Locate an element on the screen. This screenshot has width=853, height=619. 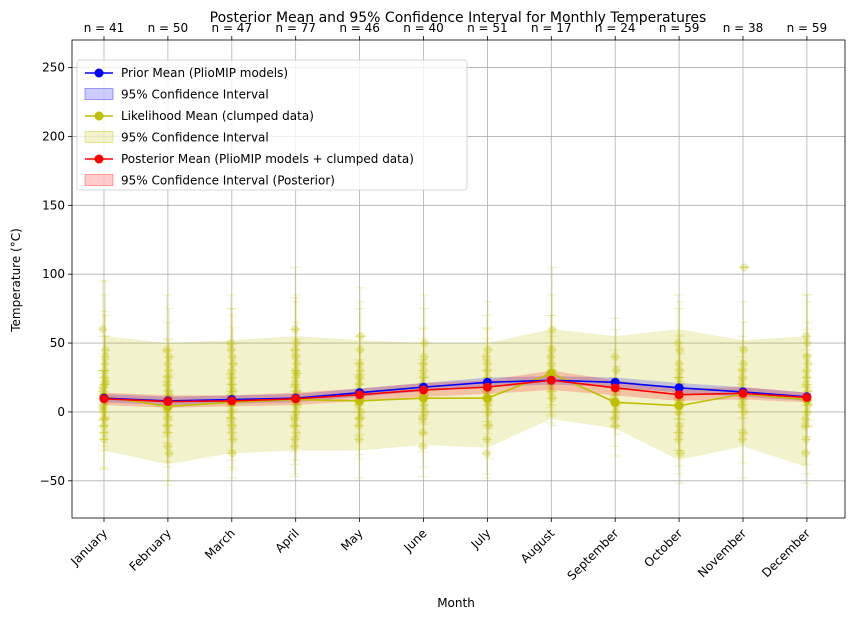
mean-lines is located at coordinates (455, 389).